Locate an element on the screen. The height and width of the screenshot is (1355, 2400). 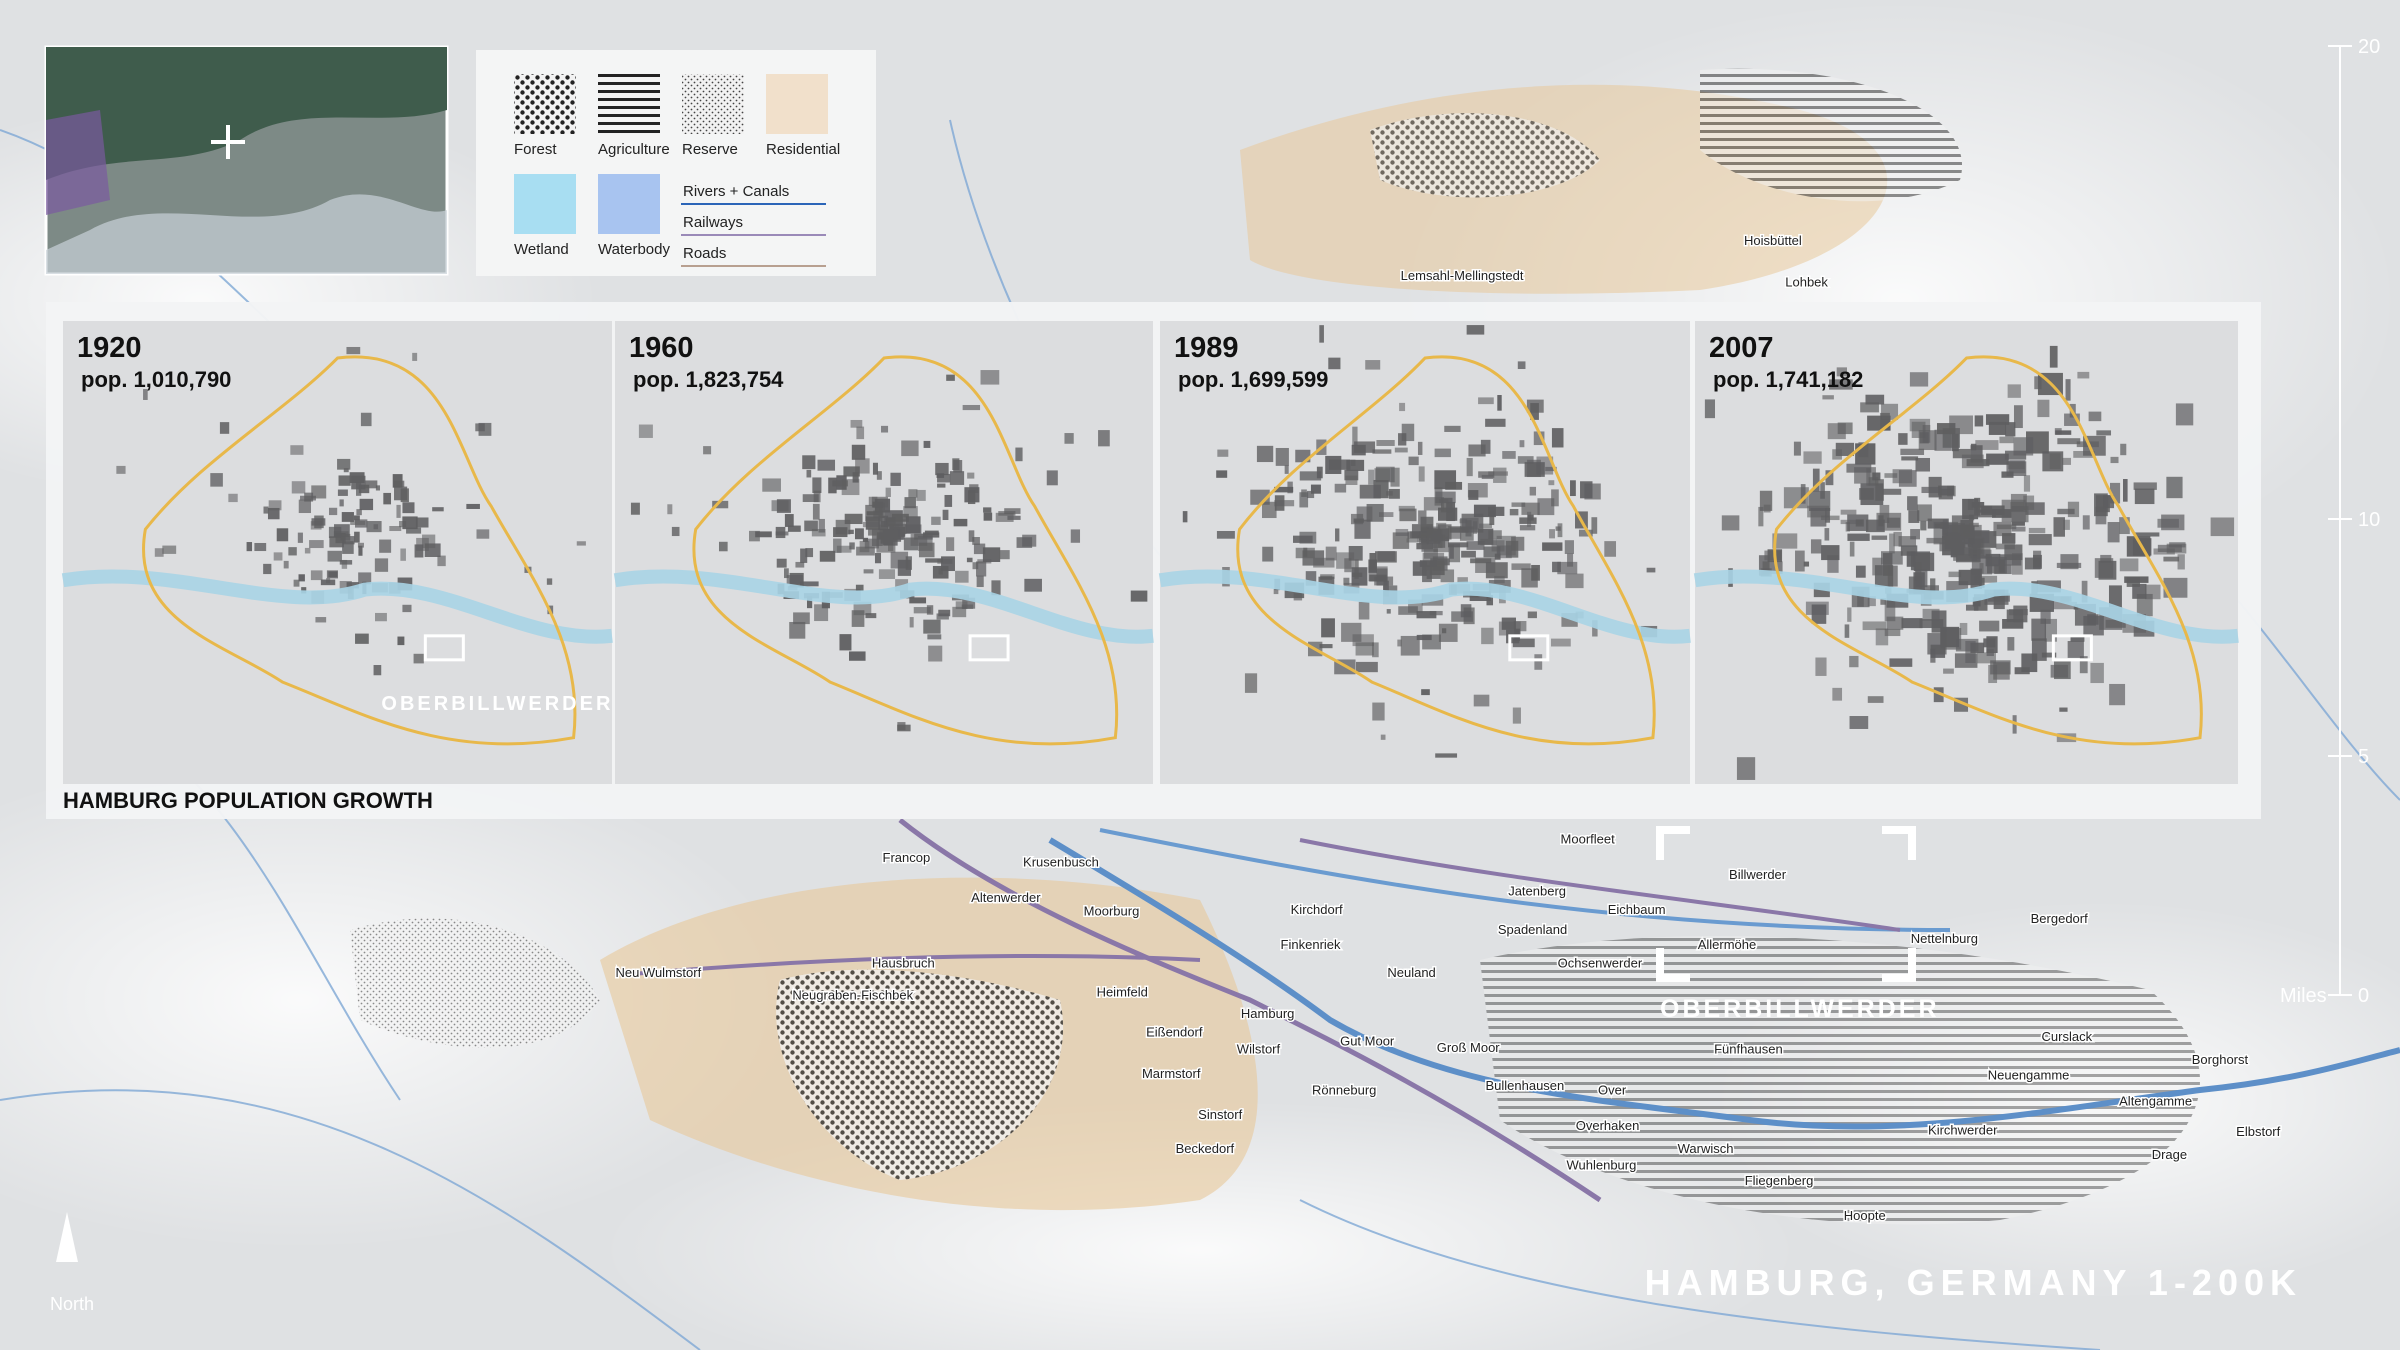
site-bracket is located at coordinates (1786, 904).